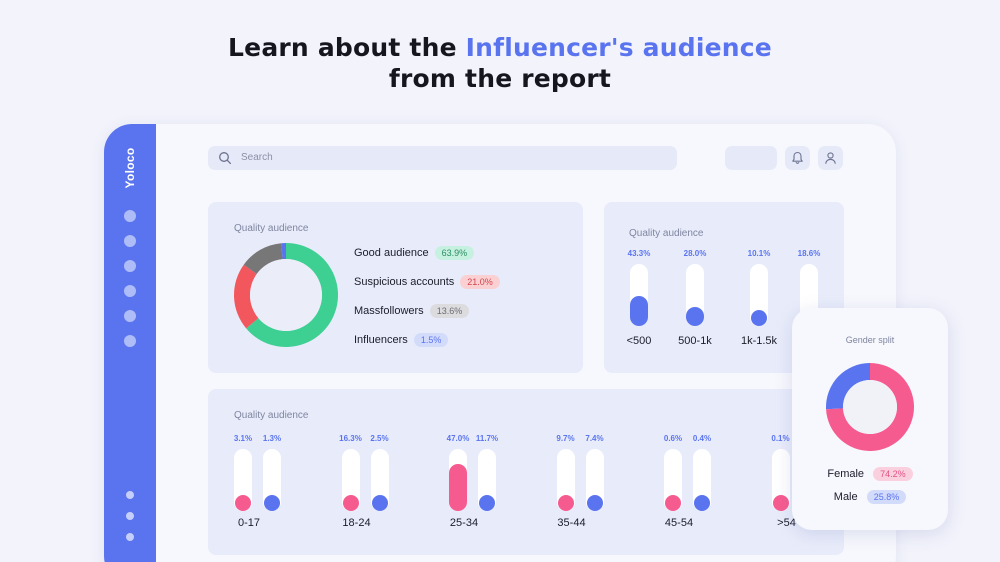  Describe the element at coordinates (257, 157) in the screenshot. I see `search-placeholder: Search` at that location.